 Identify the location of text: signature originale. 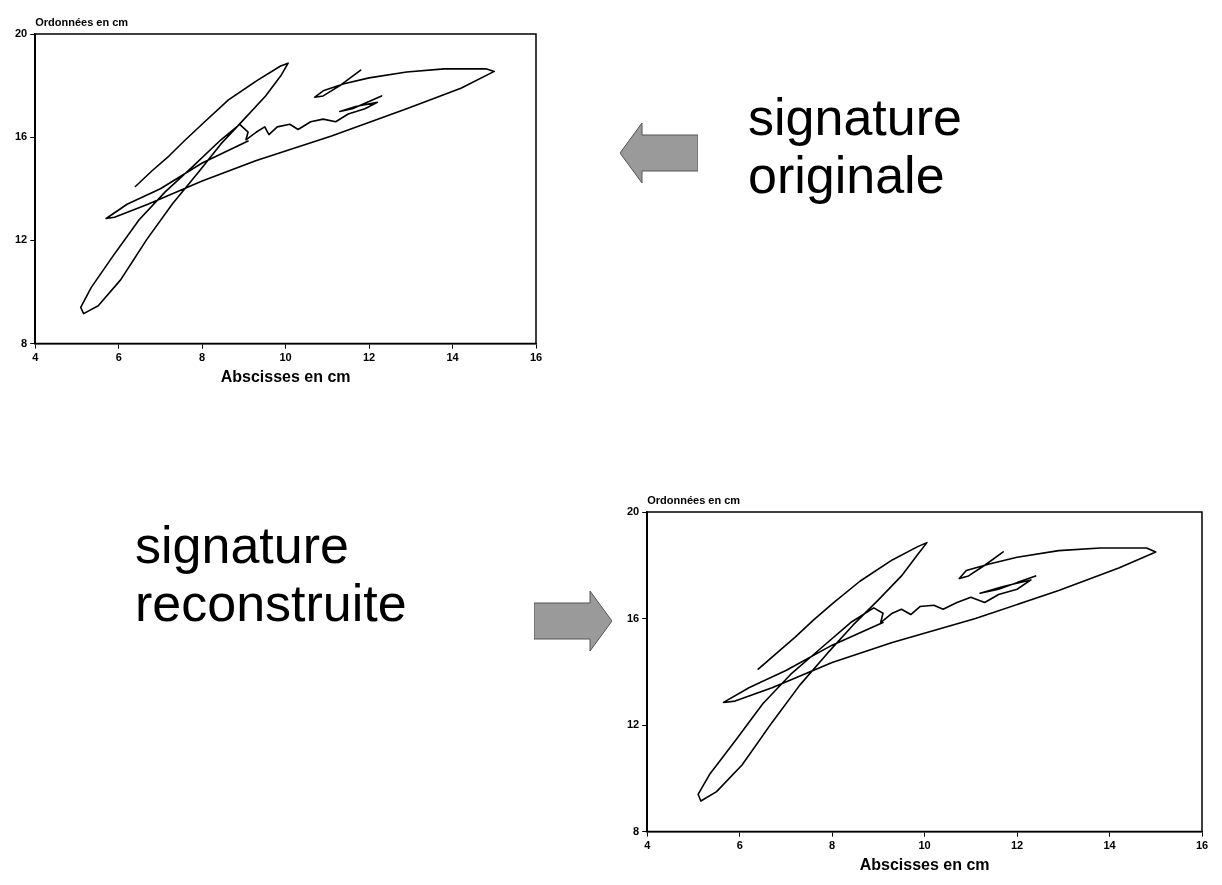
(855, 146).